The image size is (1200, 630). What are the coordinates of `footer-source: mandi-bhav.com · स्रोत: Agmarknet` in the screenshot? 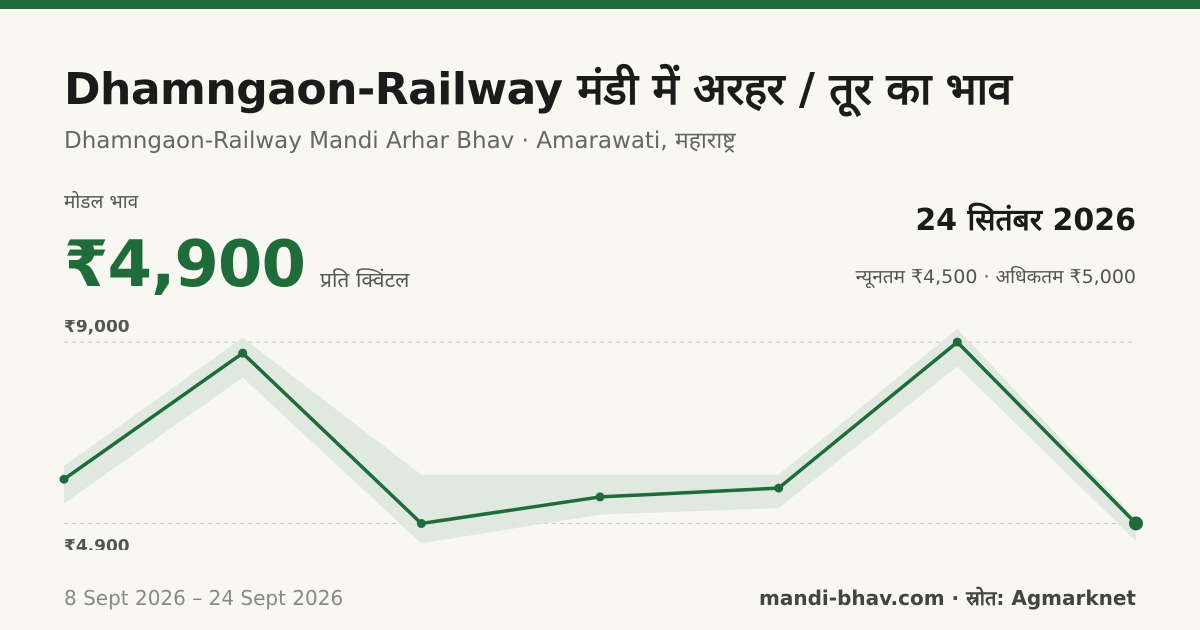 It's located at (947, 598).